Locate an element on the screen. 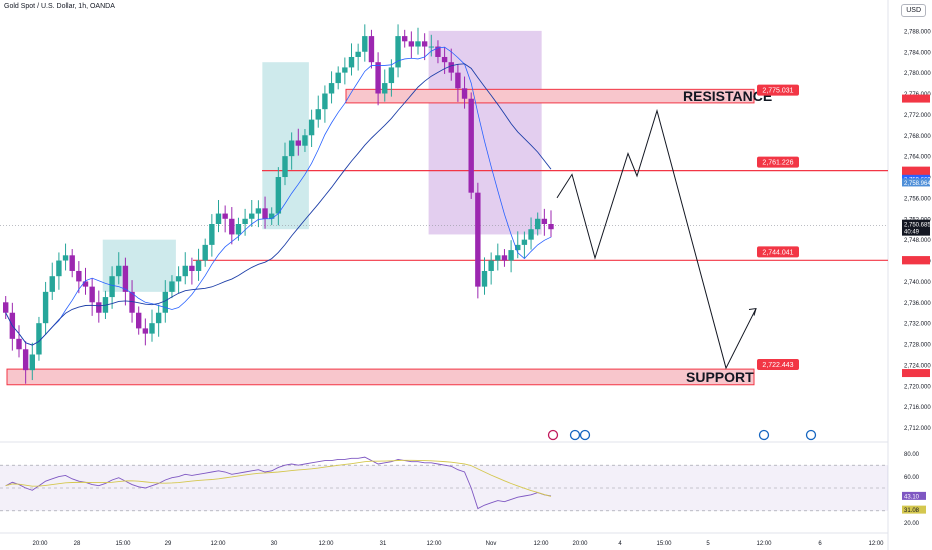  time-axis-tick: 29 is located at coordinates (168, 544).